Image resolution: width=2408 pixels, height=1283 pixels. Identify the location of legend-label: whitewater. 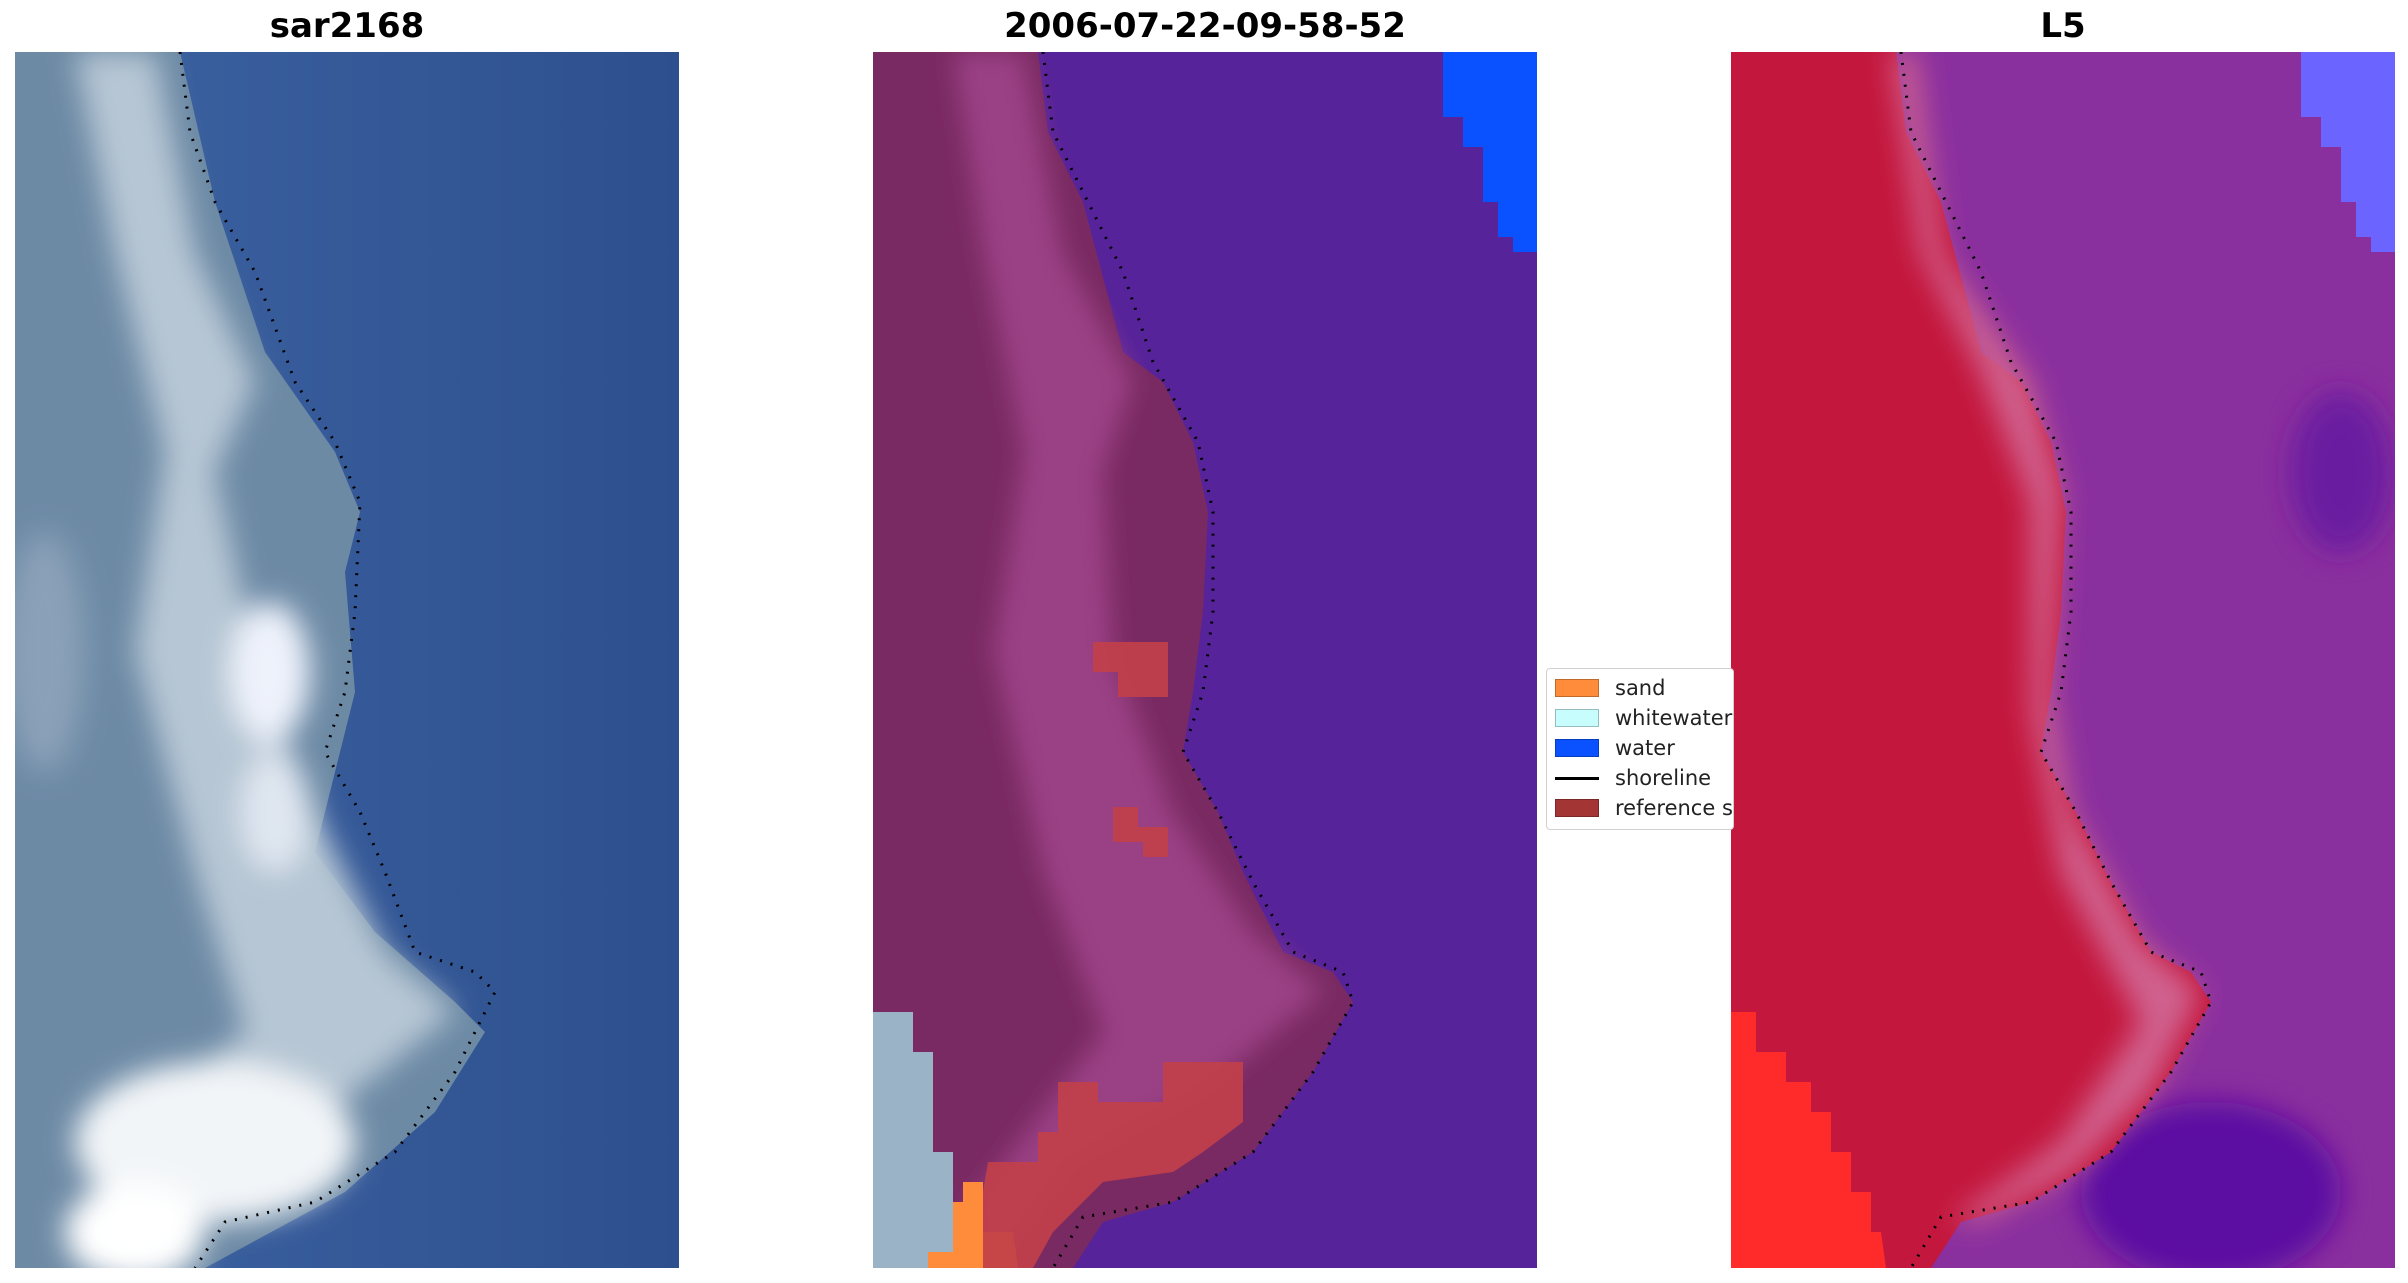
(1674, 718).